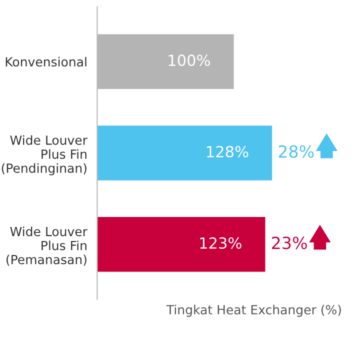 The height and width of the screenshot is (340, 360). Describe the element at coordinates (46, 61) in the screenshot. I see `y-tick-label: Konvensional` at that location.